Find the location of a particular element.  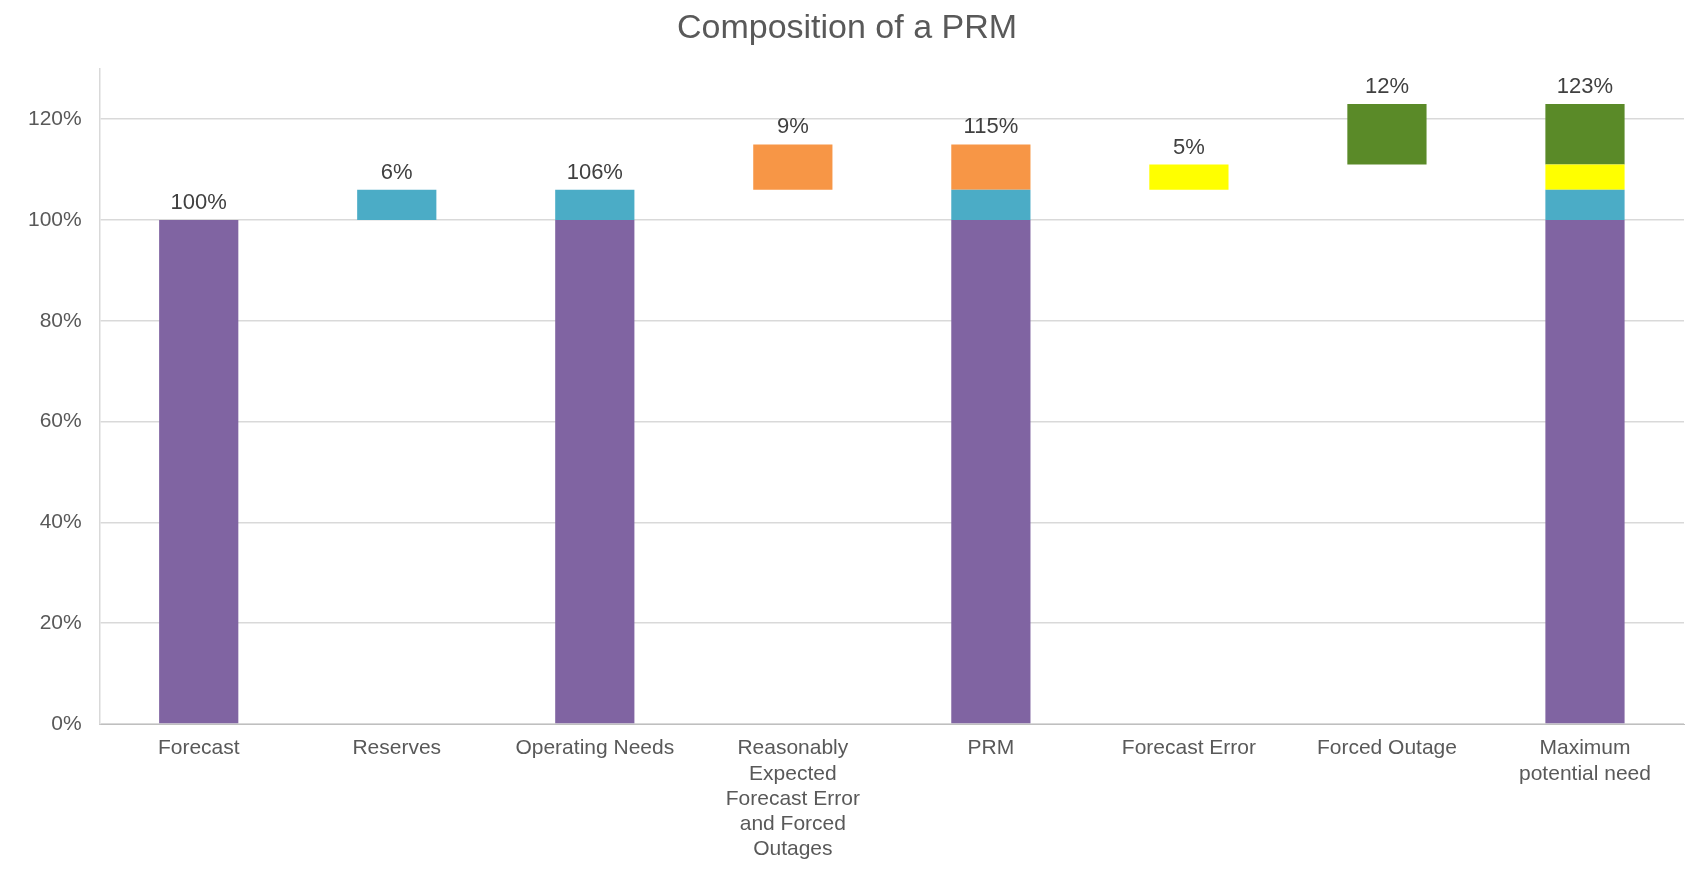

total-label: 6% is located at coordinates (396, 171).